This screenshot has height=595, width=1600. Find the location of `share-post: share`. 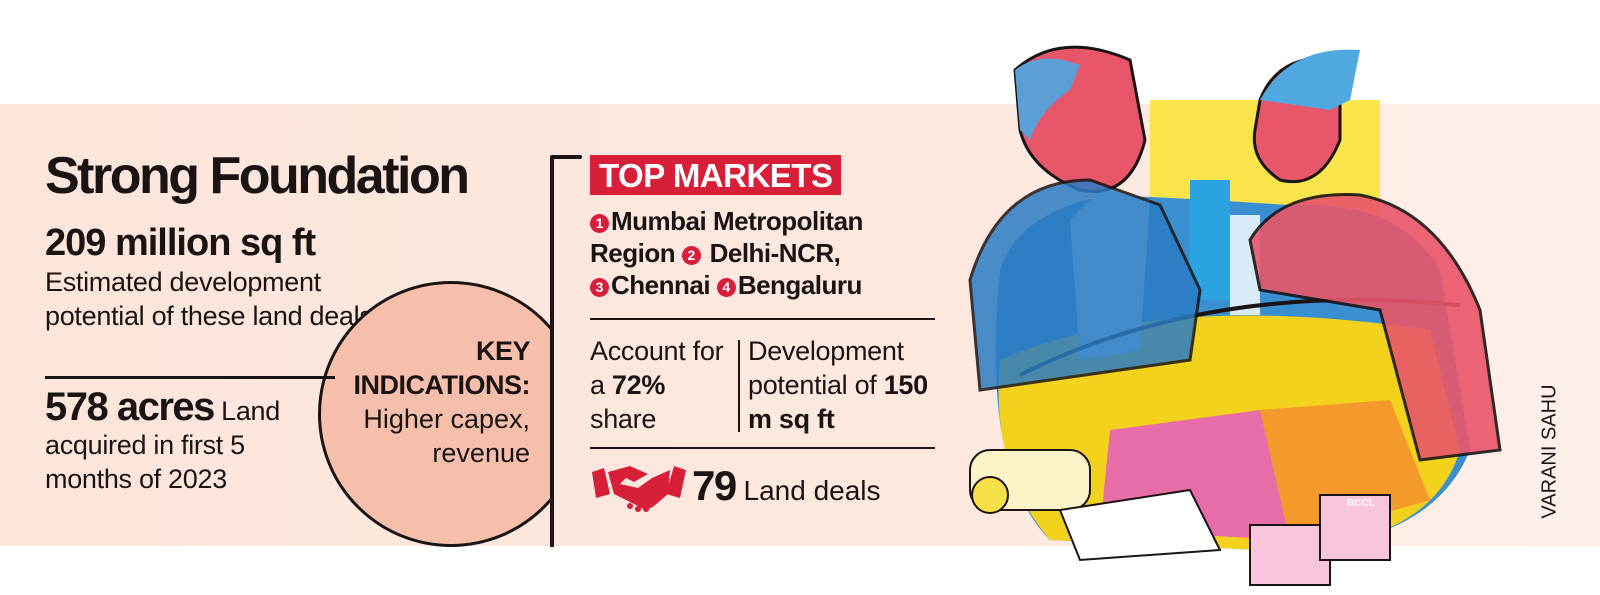

share-post: share is located at coordinates (623, 419).